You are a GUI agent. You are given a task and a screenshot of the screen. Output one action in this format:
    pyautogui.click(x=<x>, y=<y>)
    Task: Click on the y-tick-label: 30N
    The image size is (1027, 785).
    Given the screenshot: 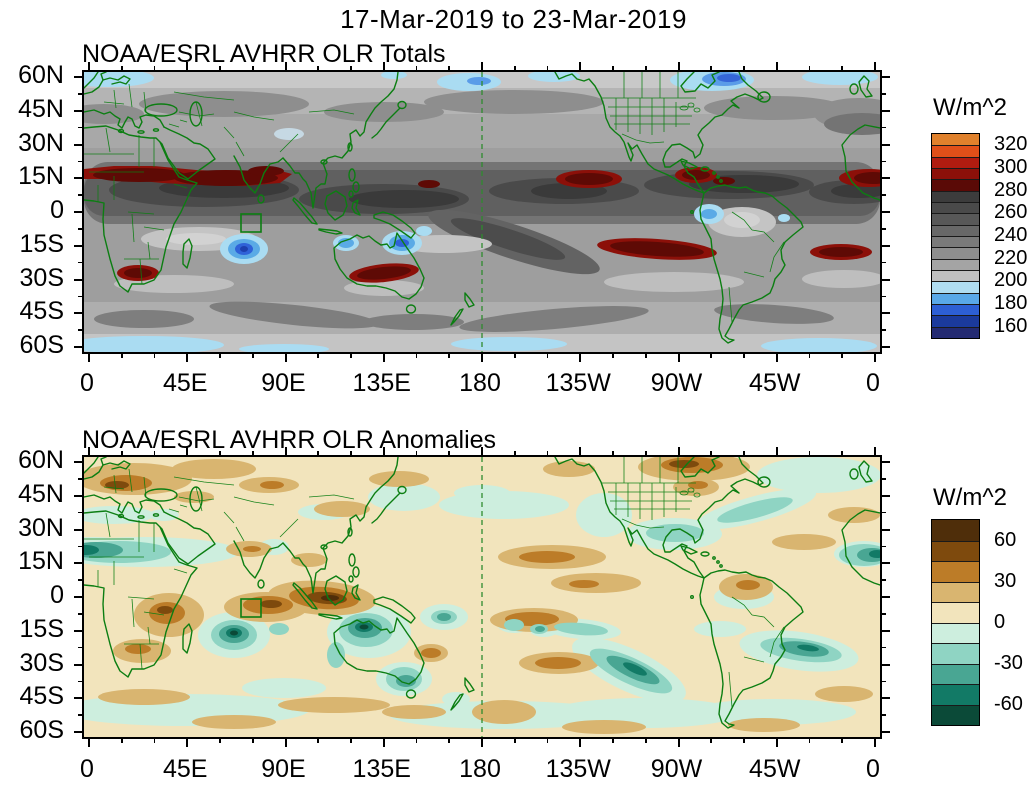 What is the action you would take?
    pyautogui.click(x=41, y=142)
    